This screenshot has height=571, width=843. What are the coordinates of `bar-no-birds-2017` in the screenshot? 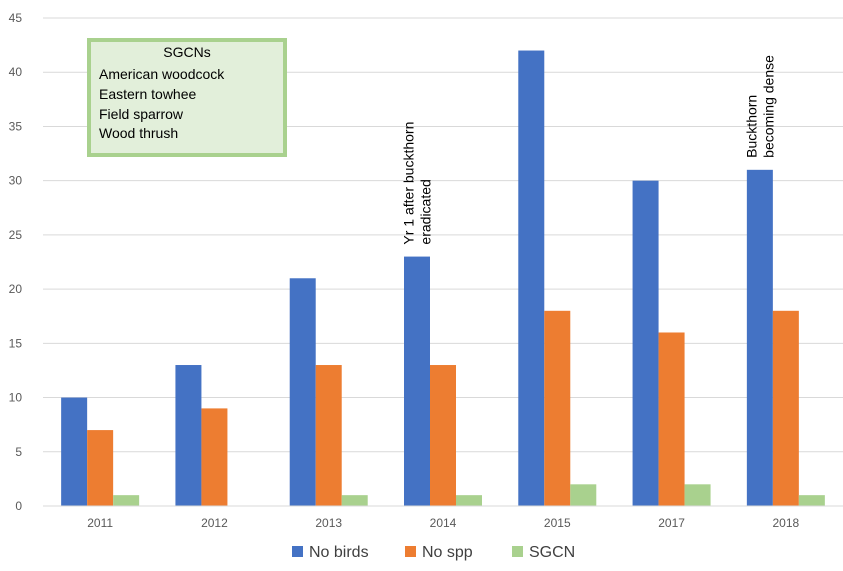 It's located at (645, 343).